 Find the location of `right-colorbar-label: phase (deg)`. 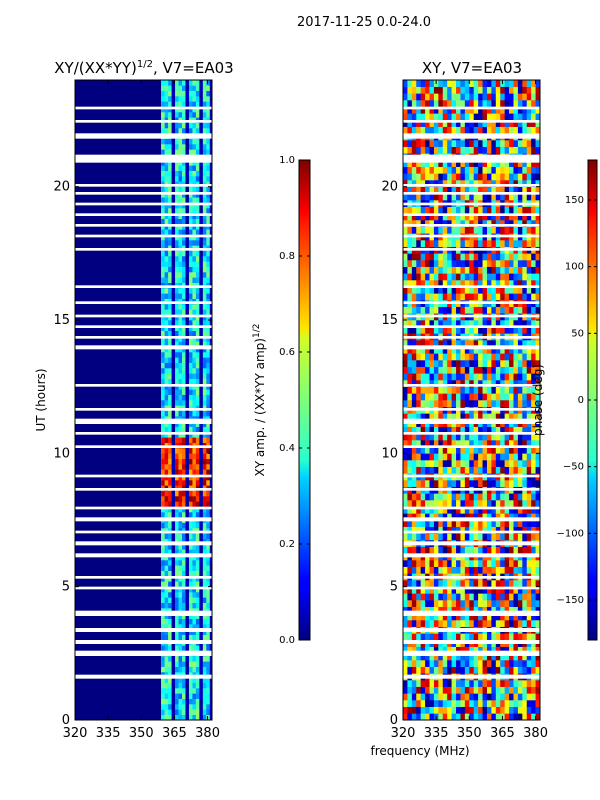

right-colorbar-label: phase (deg) is located at coordinates (538, 400).